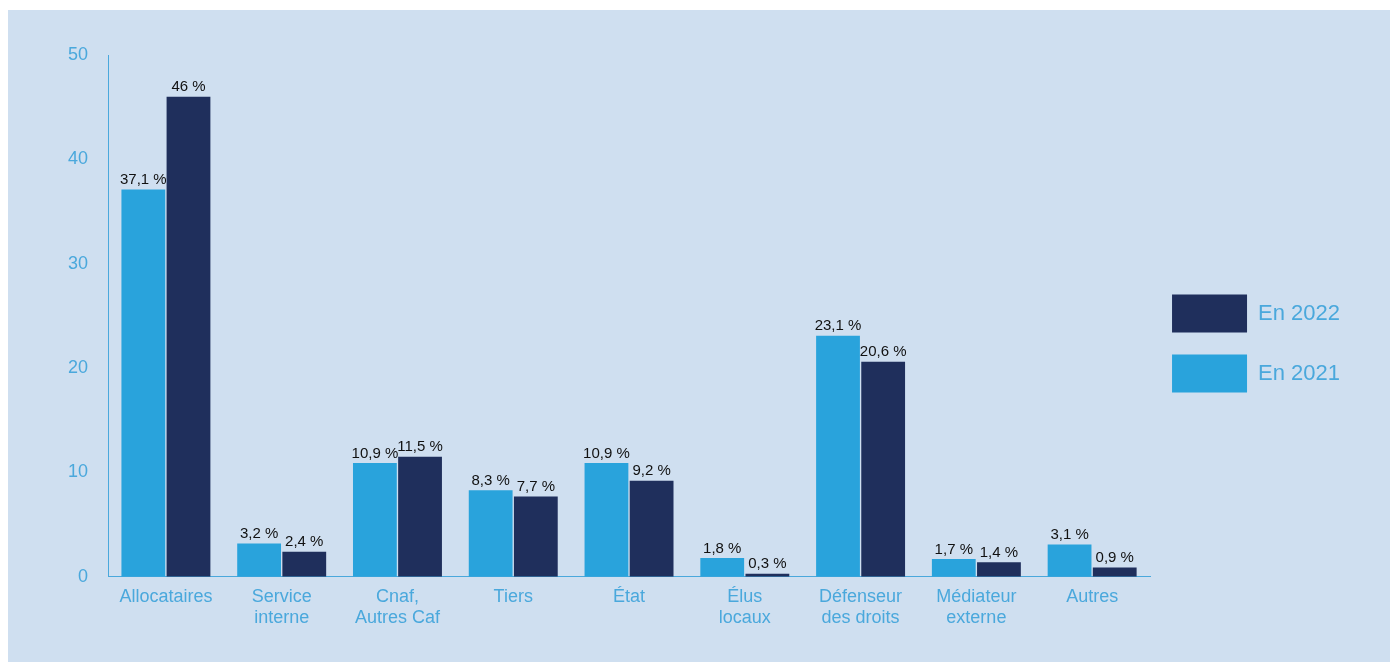  What do you see at coordinates (651, 470) in the screenshot?
I see `data-label: 9,2 %` at bounding box center [651, 470].